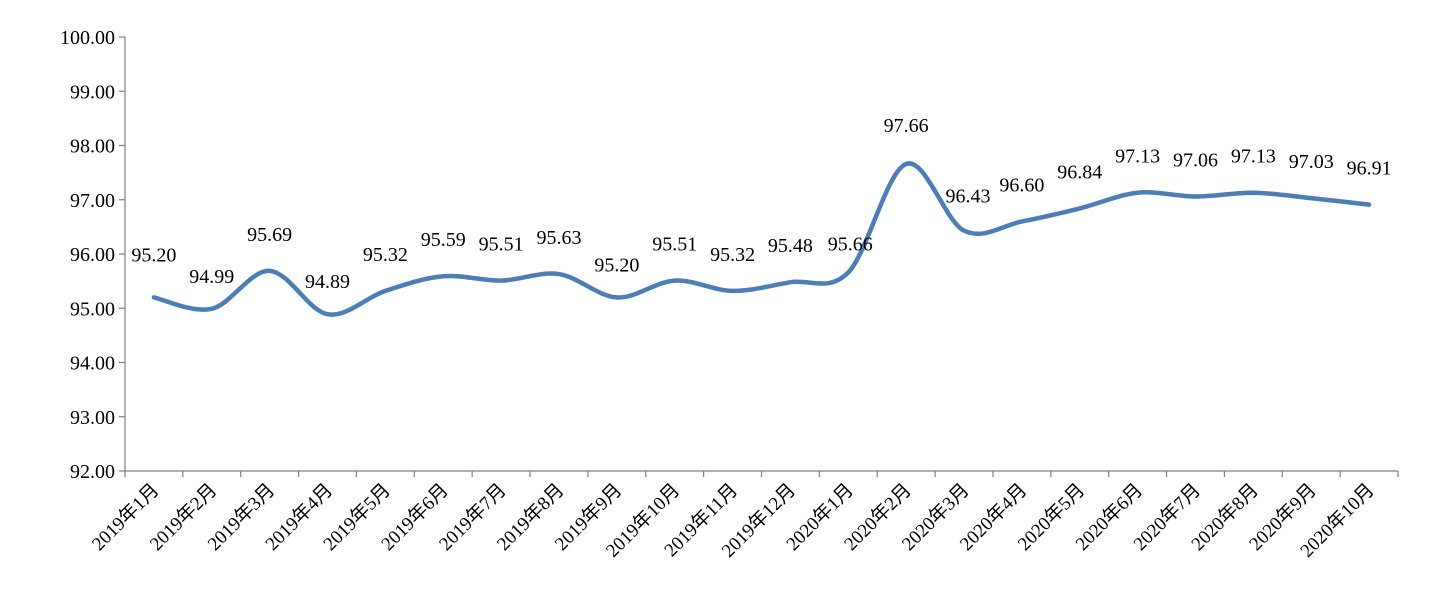 This screenshot has height=610, width=1429. I want to click on data-label: 97.66, so click(906, 126).